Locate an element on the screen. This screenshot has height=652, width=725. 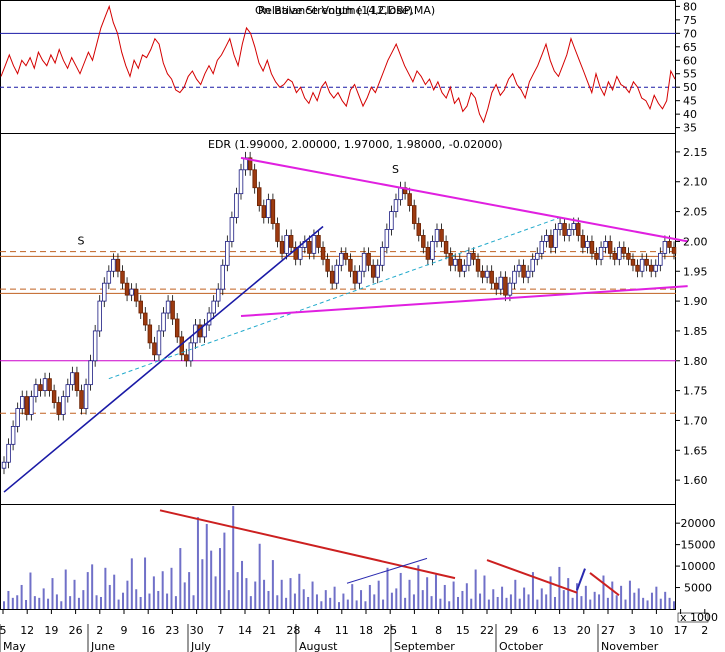
x-tick-label: 30 is located at coordinates (197, 630).